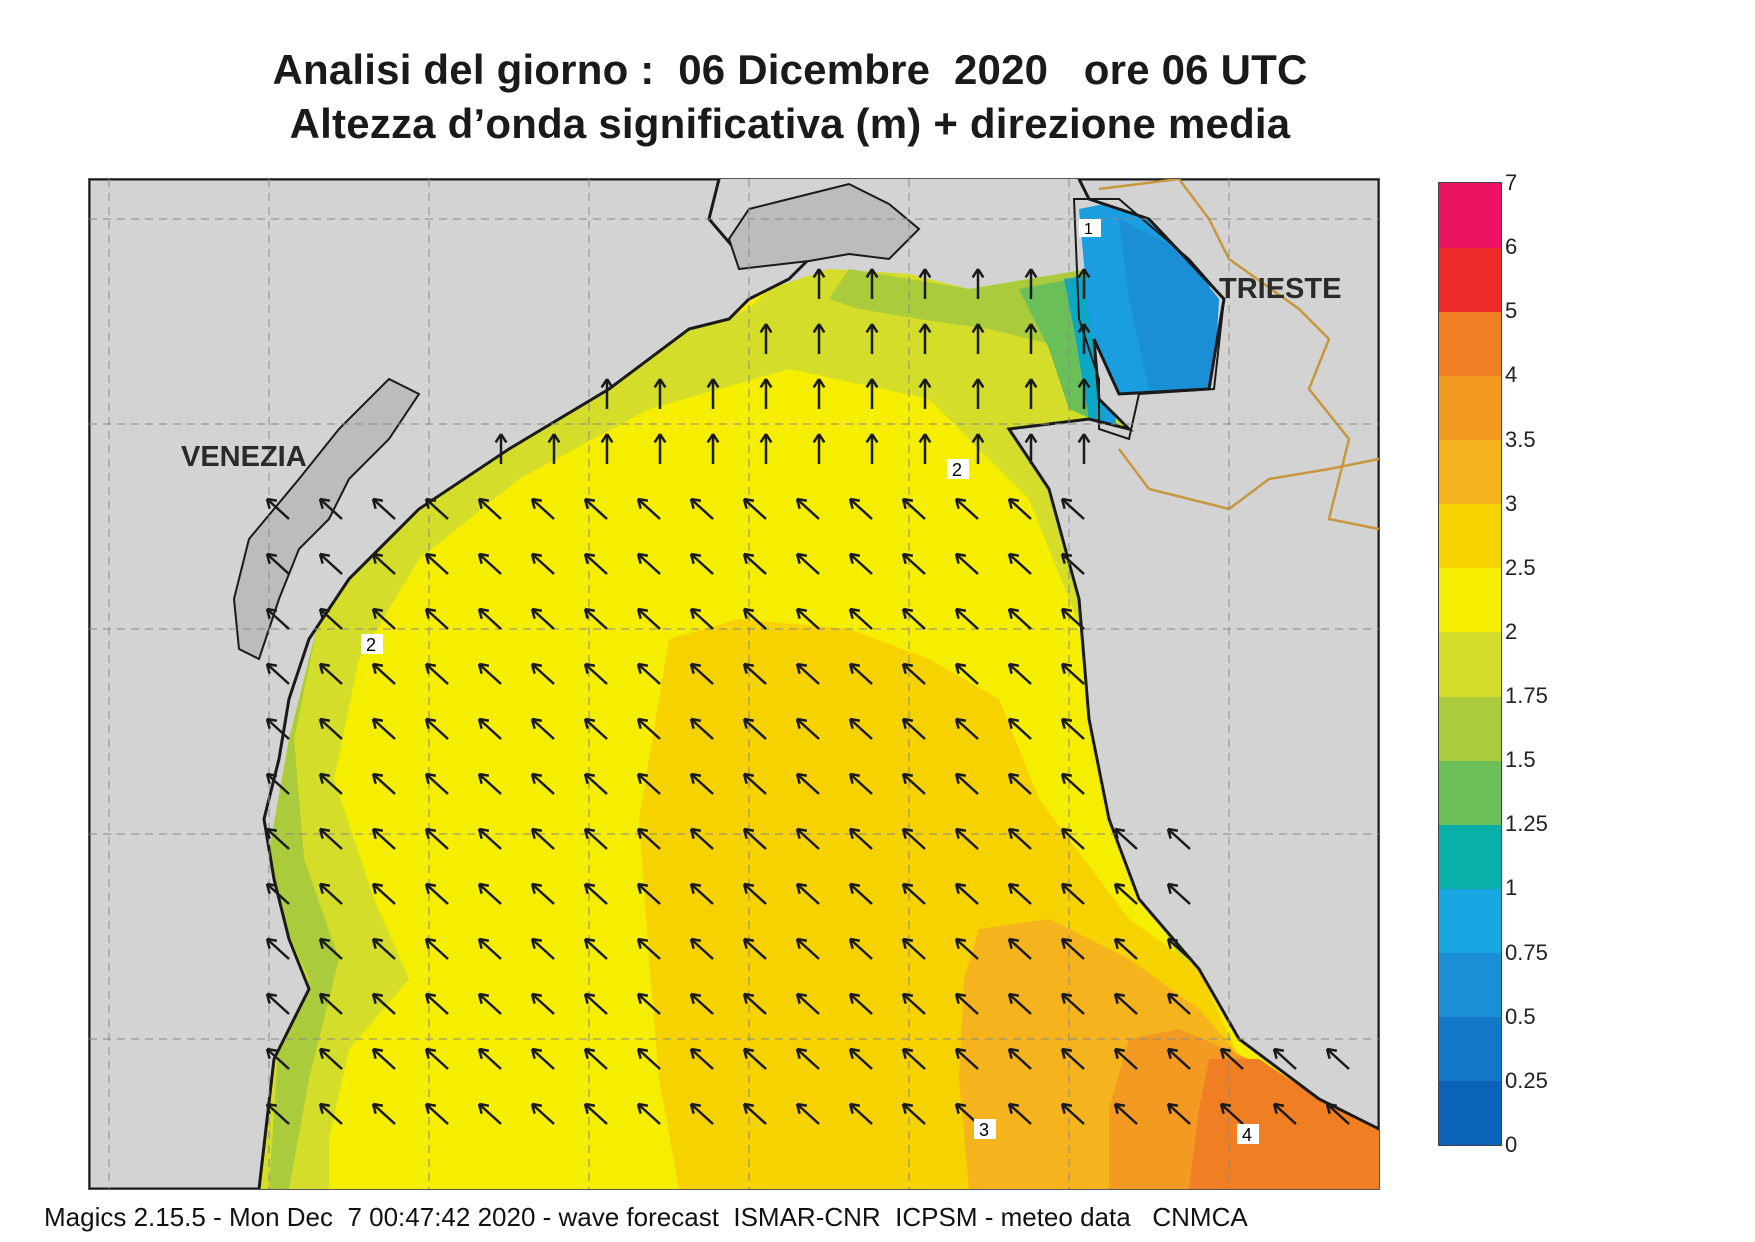  Describe the element at coordinates (1520, 1016) in the screenshot. I see `legend-tick-label: 0.5` at that location.